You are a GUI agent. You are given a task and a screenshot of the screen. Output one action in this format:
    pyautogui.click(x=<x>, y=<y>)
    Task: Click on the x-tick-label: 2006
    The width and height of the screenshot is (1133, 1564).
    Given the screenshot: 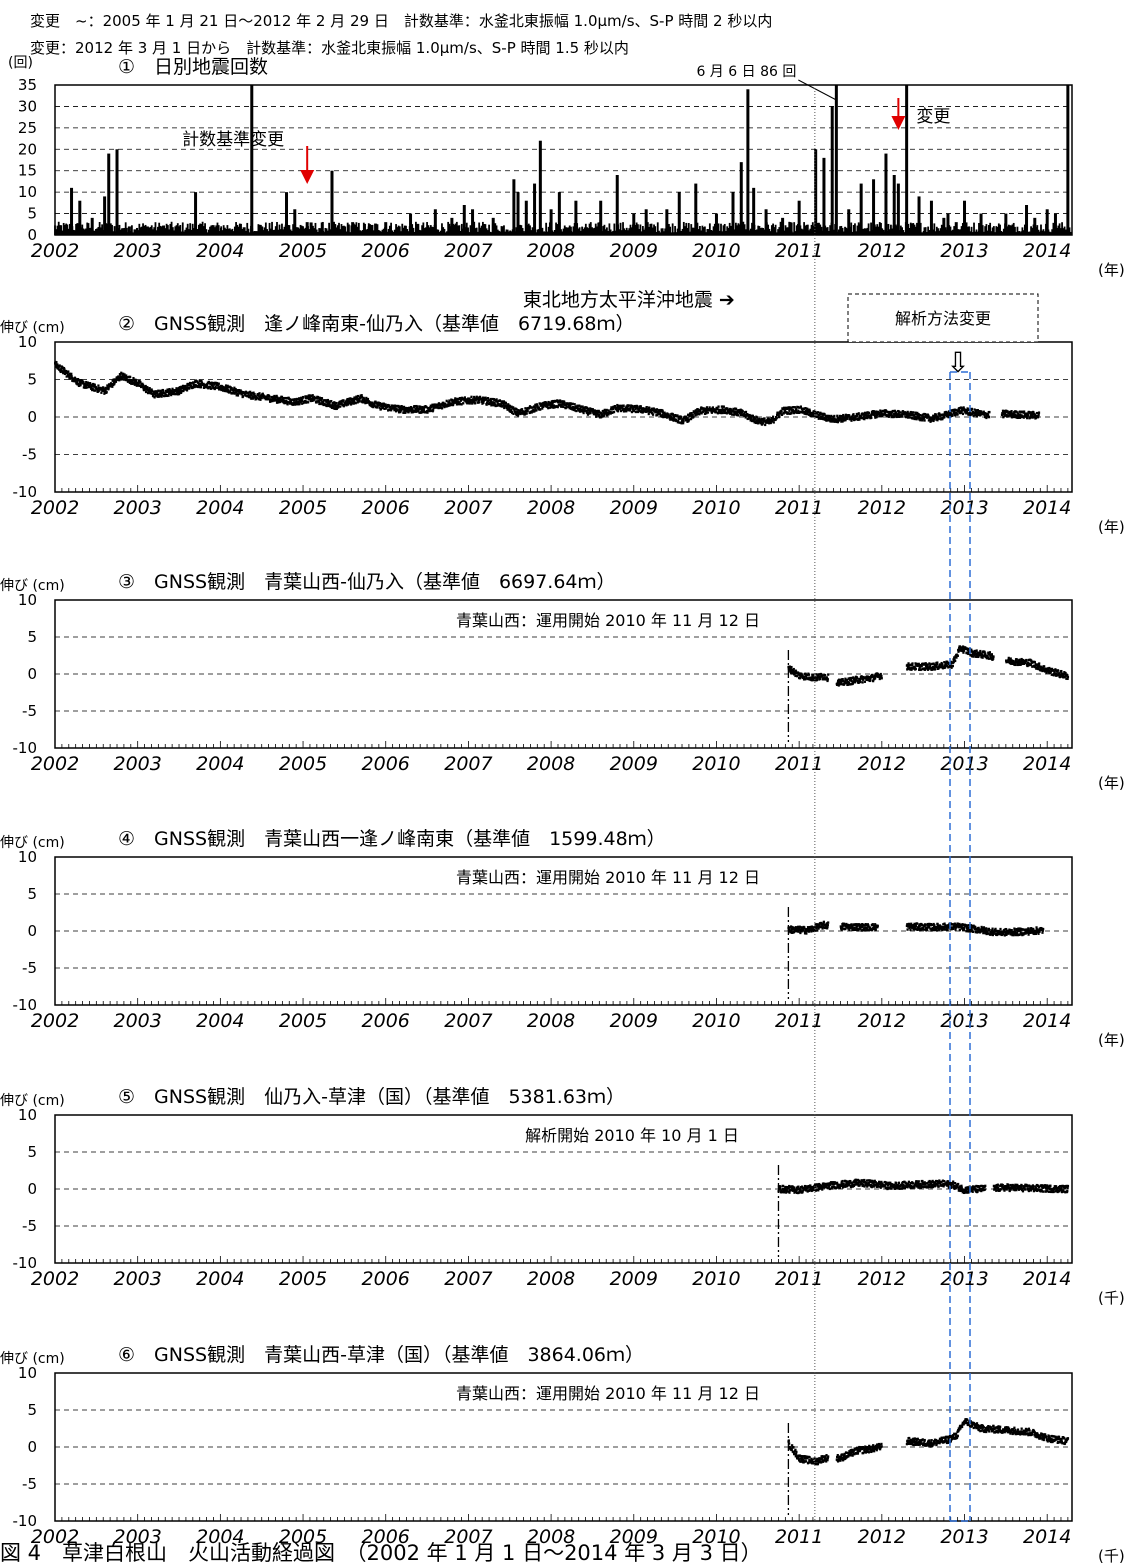 What is the action you would take?
    pyautogui.click(x=386, y=251)
    